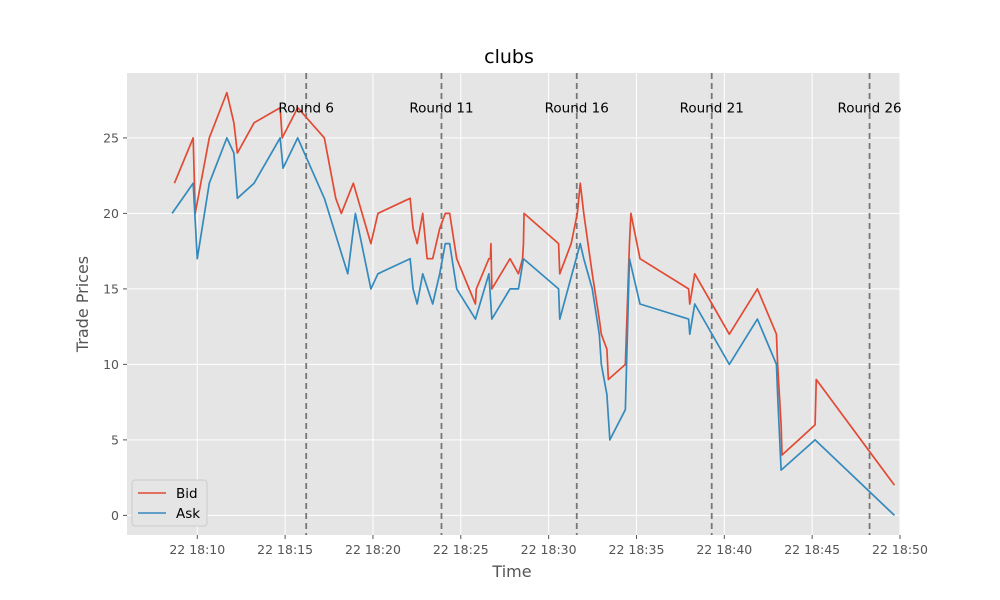 This screenshot has height=600, width=1000. What do you see at coordinates (111, 137) in the screenshot?
I see `y-tick-label: 25` at bounding box center [111, 137].